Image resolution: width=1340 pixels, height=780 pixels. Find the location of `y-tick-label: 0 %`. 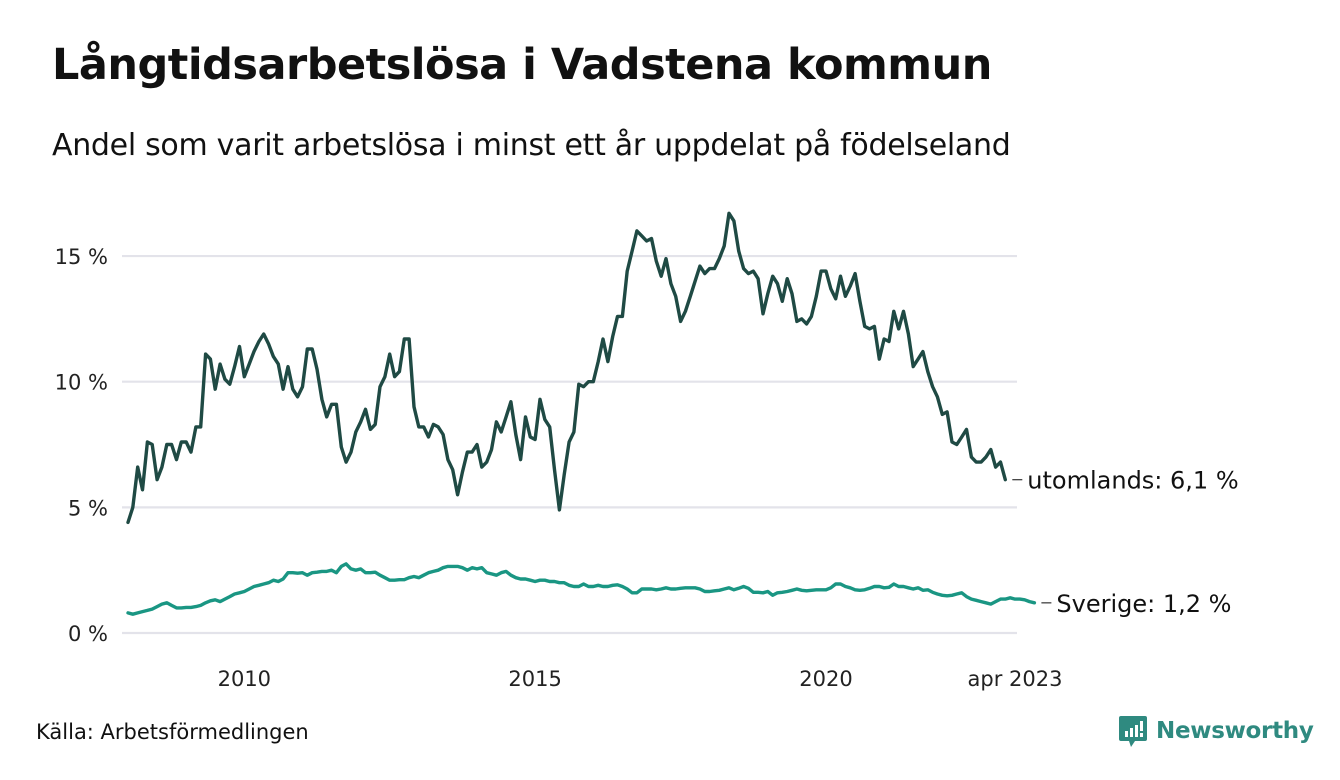

y-tick-label: 0 % is located at coordinates (88, 634).